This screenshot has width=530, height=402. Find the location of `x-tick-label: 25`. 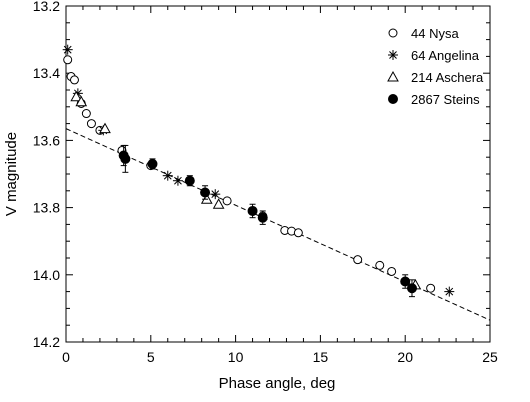

x-tick-label: 25 is located at coordinates (490, 357).